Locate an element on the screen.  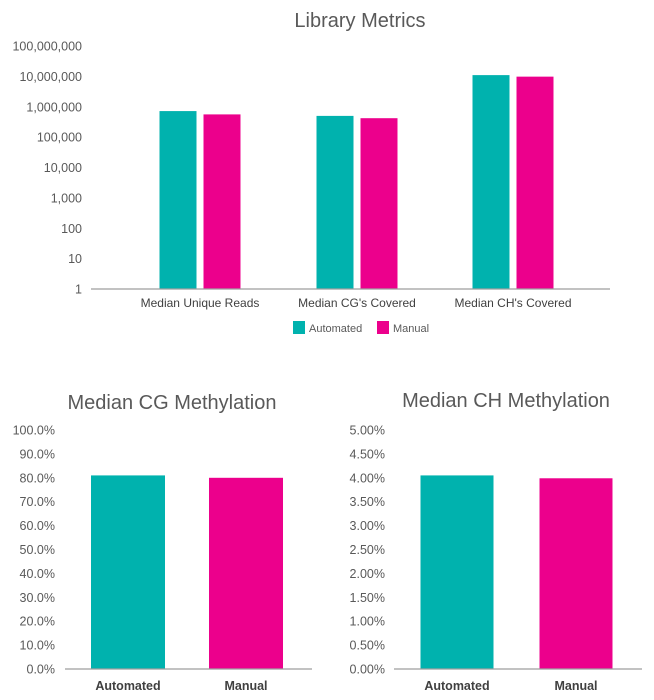
y-tick-label: 50.0% is located at coordinates (37, 550).